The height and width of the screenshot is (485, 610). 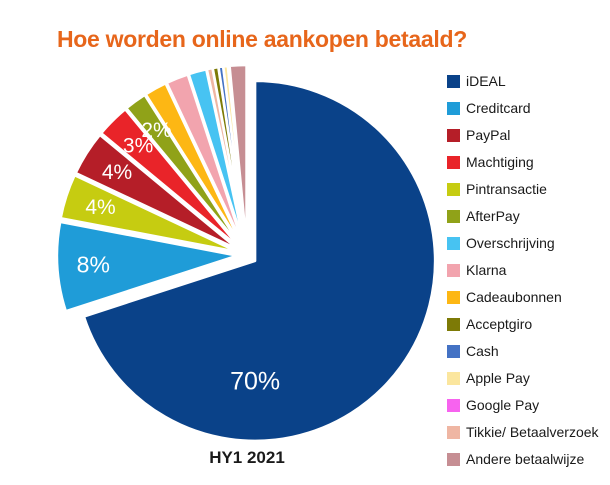 I want to click on legend-item-label: PayPal, so click(x=488, y=135).